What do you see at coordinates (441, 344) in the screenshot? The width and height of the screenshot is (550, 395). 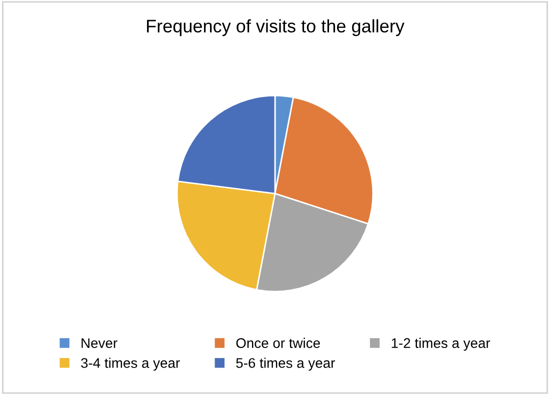 I see `legend-label: 1-2 times a year` at bounding box center [441, 344].